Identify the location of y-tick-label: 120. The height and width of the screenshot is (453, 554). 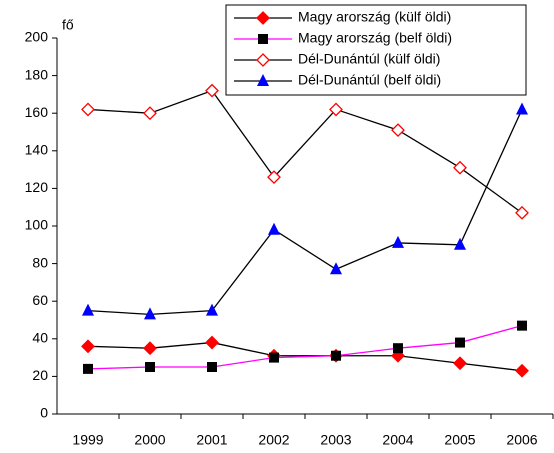
(37, 187).